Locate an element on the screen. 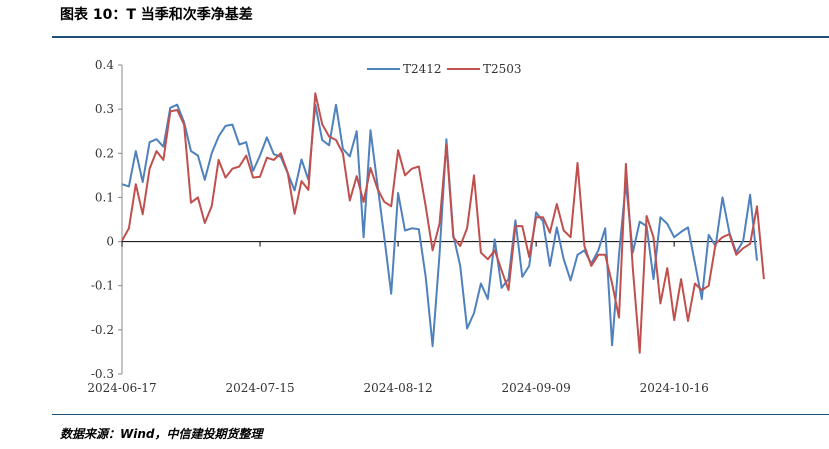 The width and height of the screenshot is (829, 449). y-axis-tick-labels: -0.3 -0.2 -0.1 0 0.1 0.2 0.3 0.4 is located at coordinates (106, 219).